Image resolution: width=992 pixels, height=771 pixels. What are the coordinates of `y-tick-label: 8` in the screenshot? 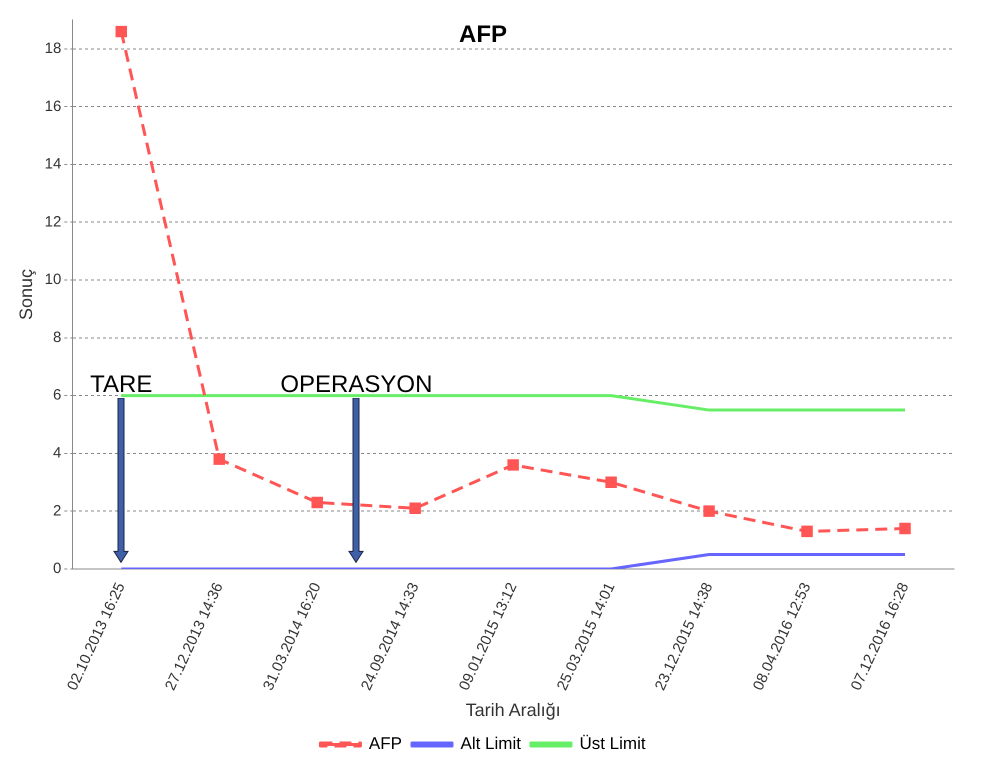 It's located at (57, 337).